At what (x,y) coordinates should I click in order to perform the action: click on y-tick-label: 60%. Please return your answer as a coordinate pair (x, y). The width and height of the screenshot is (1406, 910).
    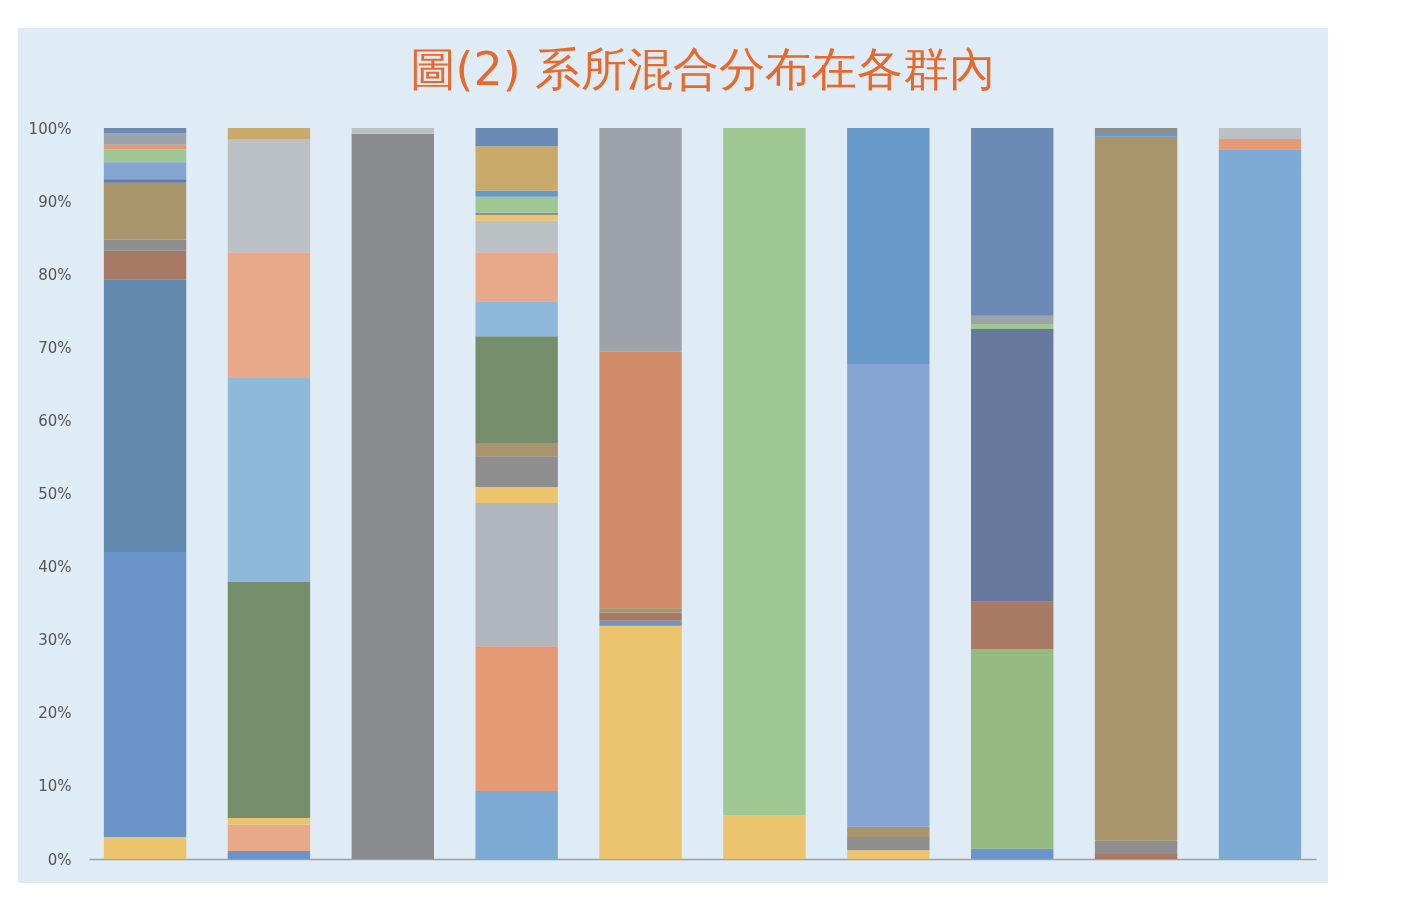
    Looking at the image, I should click on (55, 420).